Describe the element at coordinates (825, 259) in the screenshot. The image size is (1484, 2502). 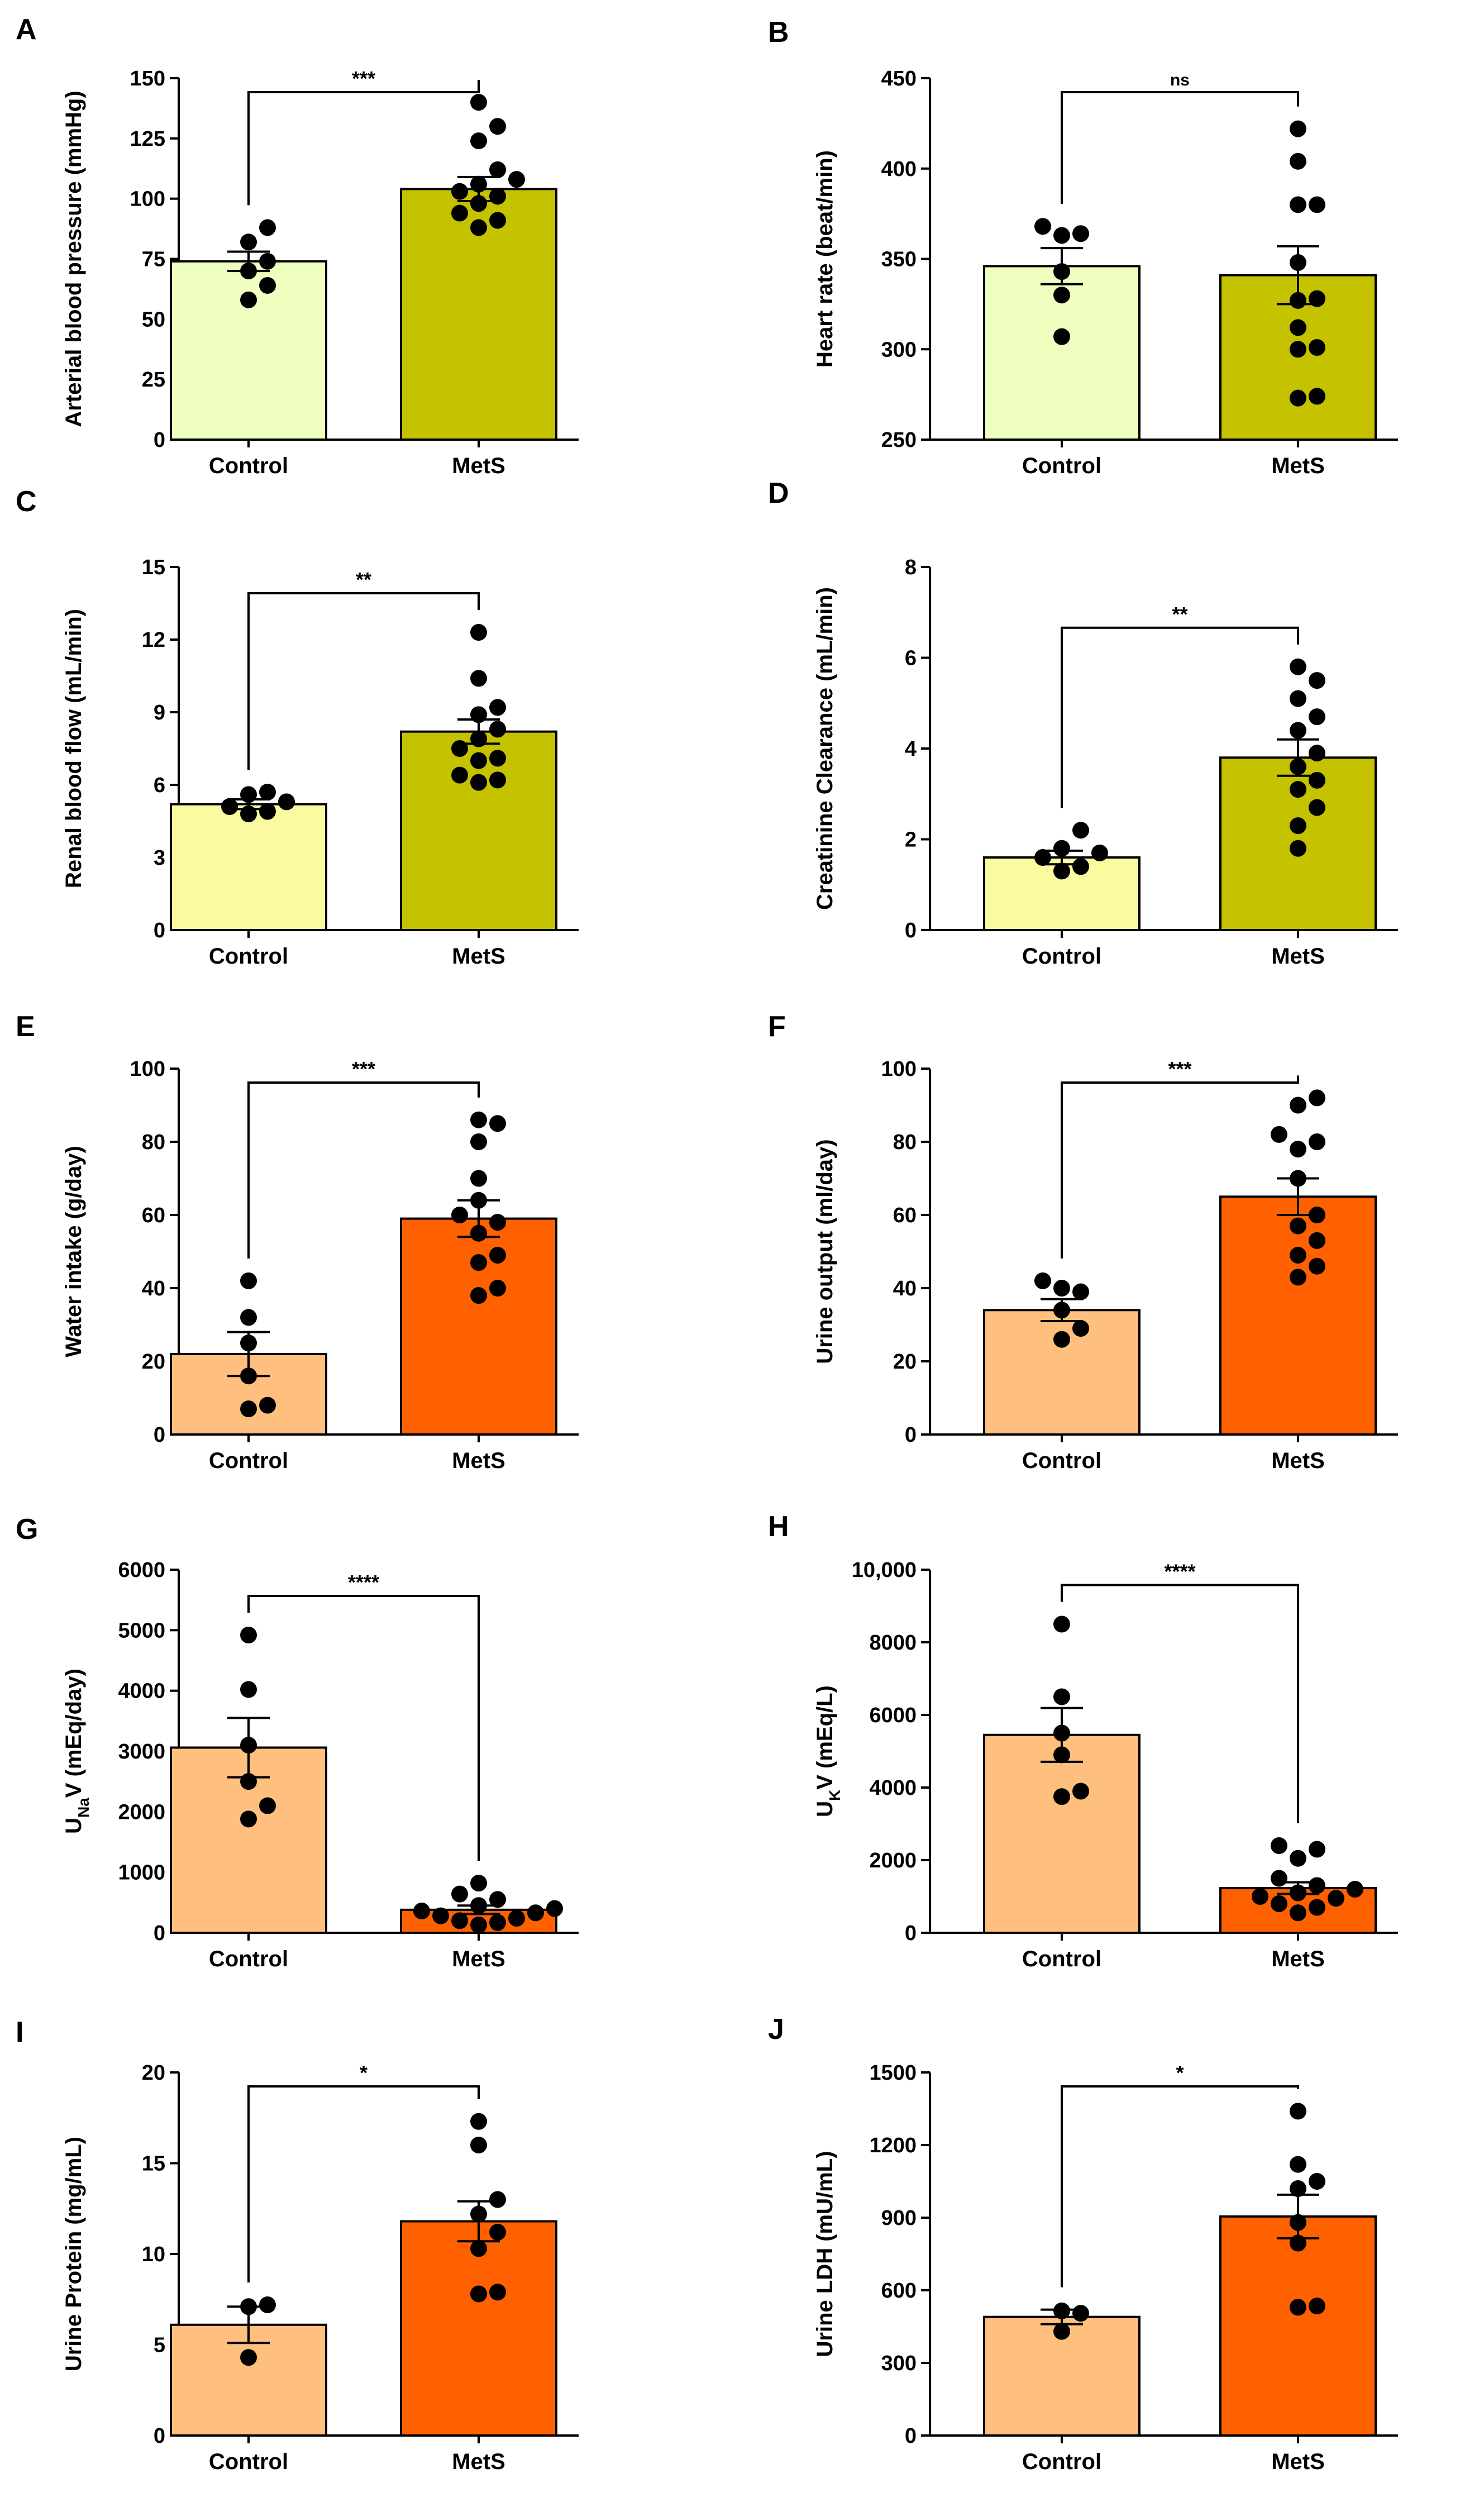
I see `y-axis-label: Heart rate (beat/min)` at that location.